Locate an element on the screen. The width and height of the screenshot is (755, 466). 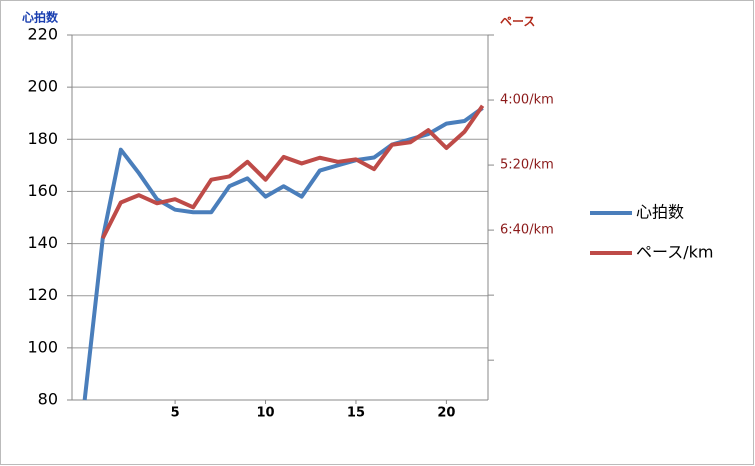
y-tick-label: 200 is located at coordinates (42, 86).